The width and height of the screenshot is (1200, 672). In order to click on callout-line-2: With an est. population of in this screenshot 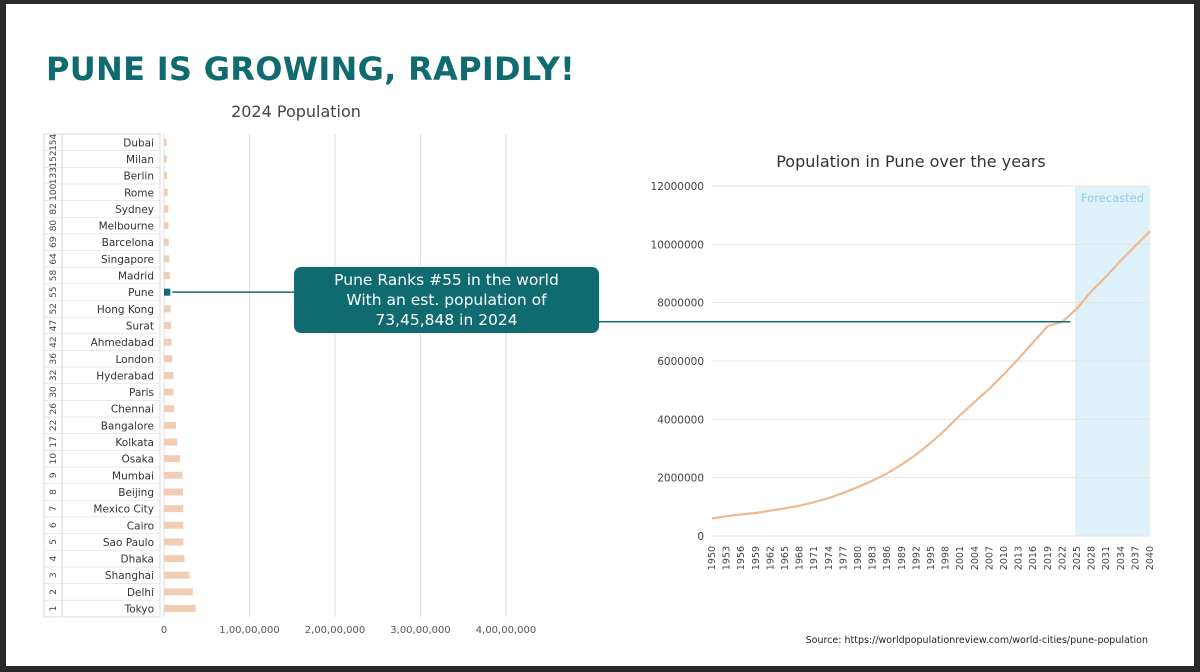, I will do `click(446, 300)`.